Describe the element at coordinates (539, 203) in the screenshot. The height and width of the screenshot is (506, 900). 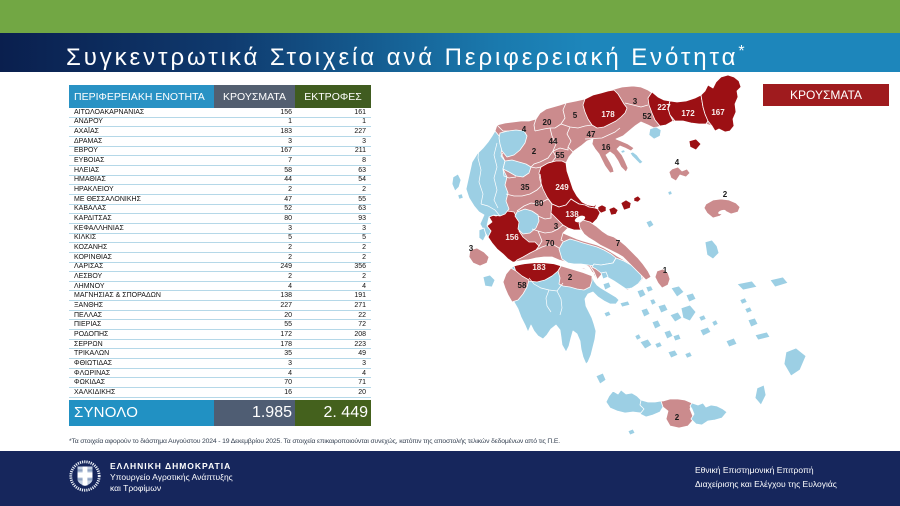
I see `svg-text: 80` at that location.